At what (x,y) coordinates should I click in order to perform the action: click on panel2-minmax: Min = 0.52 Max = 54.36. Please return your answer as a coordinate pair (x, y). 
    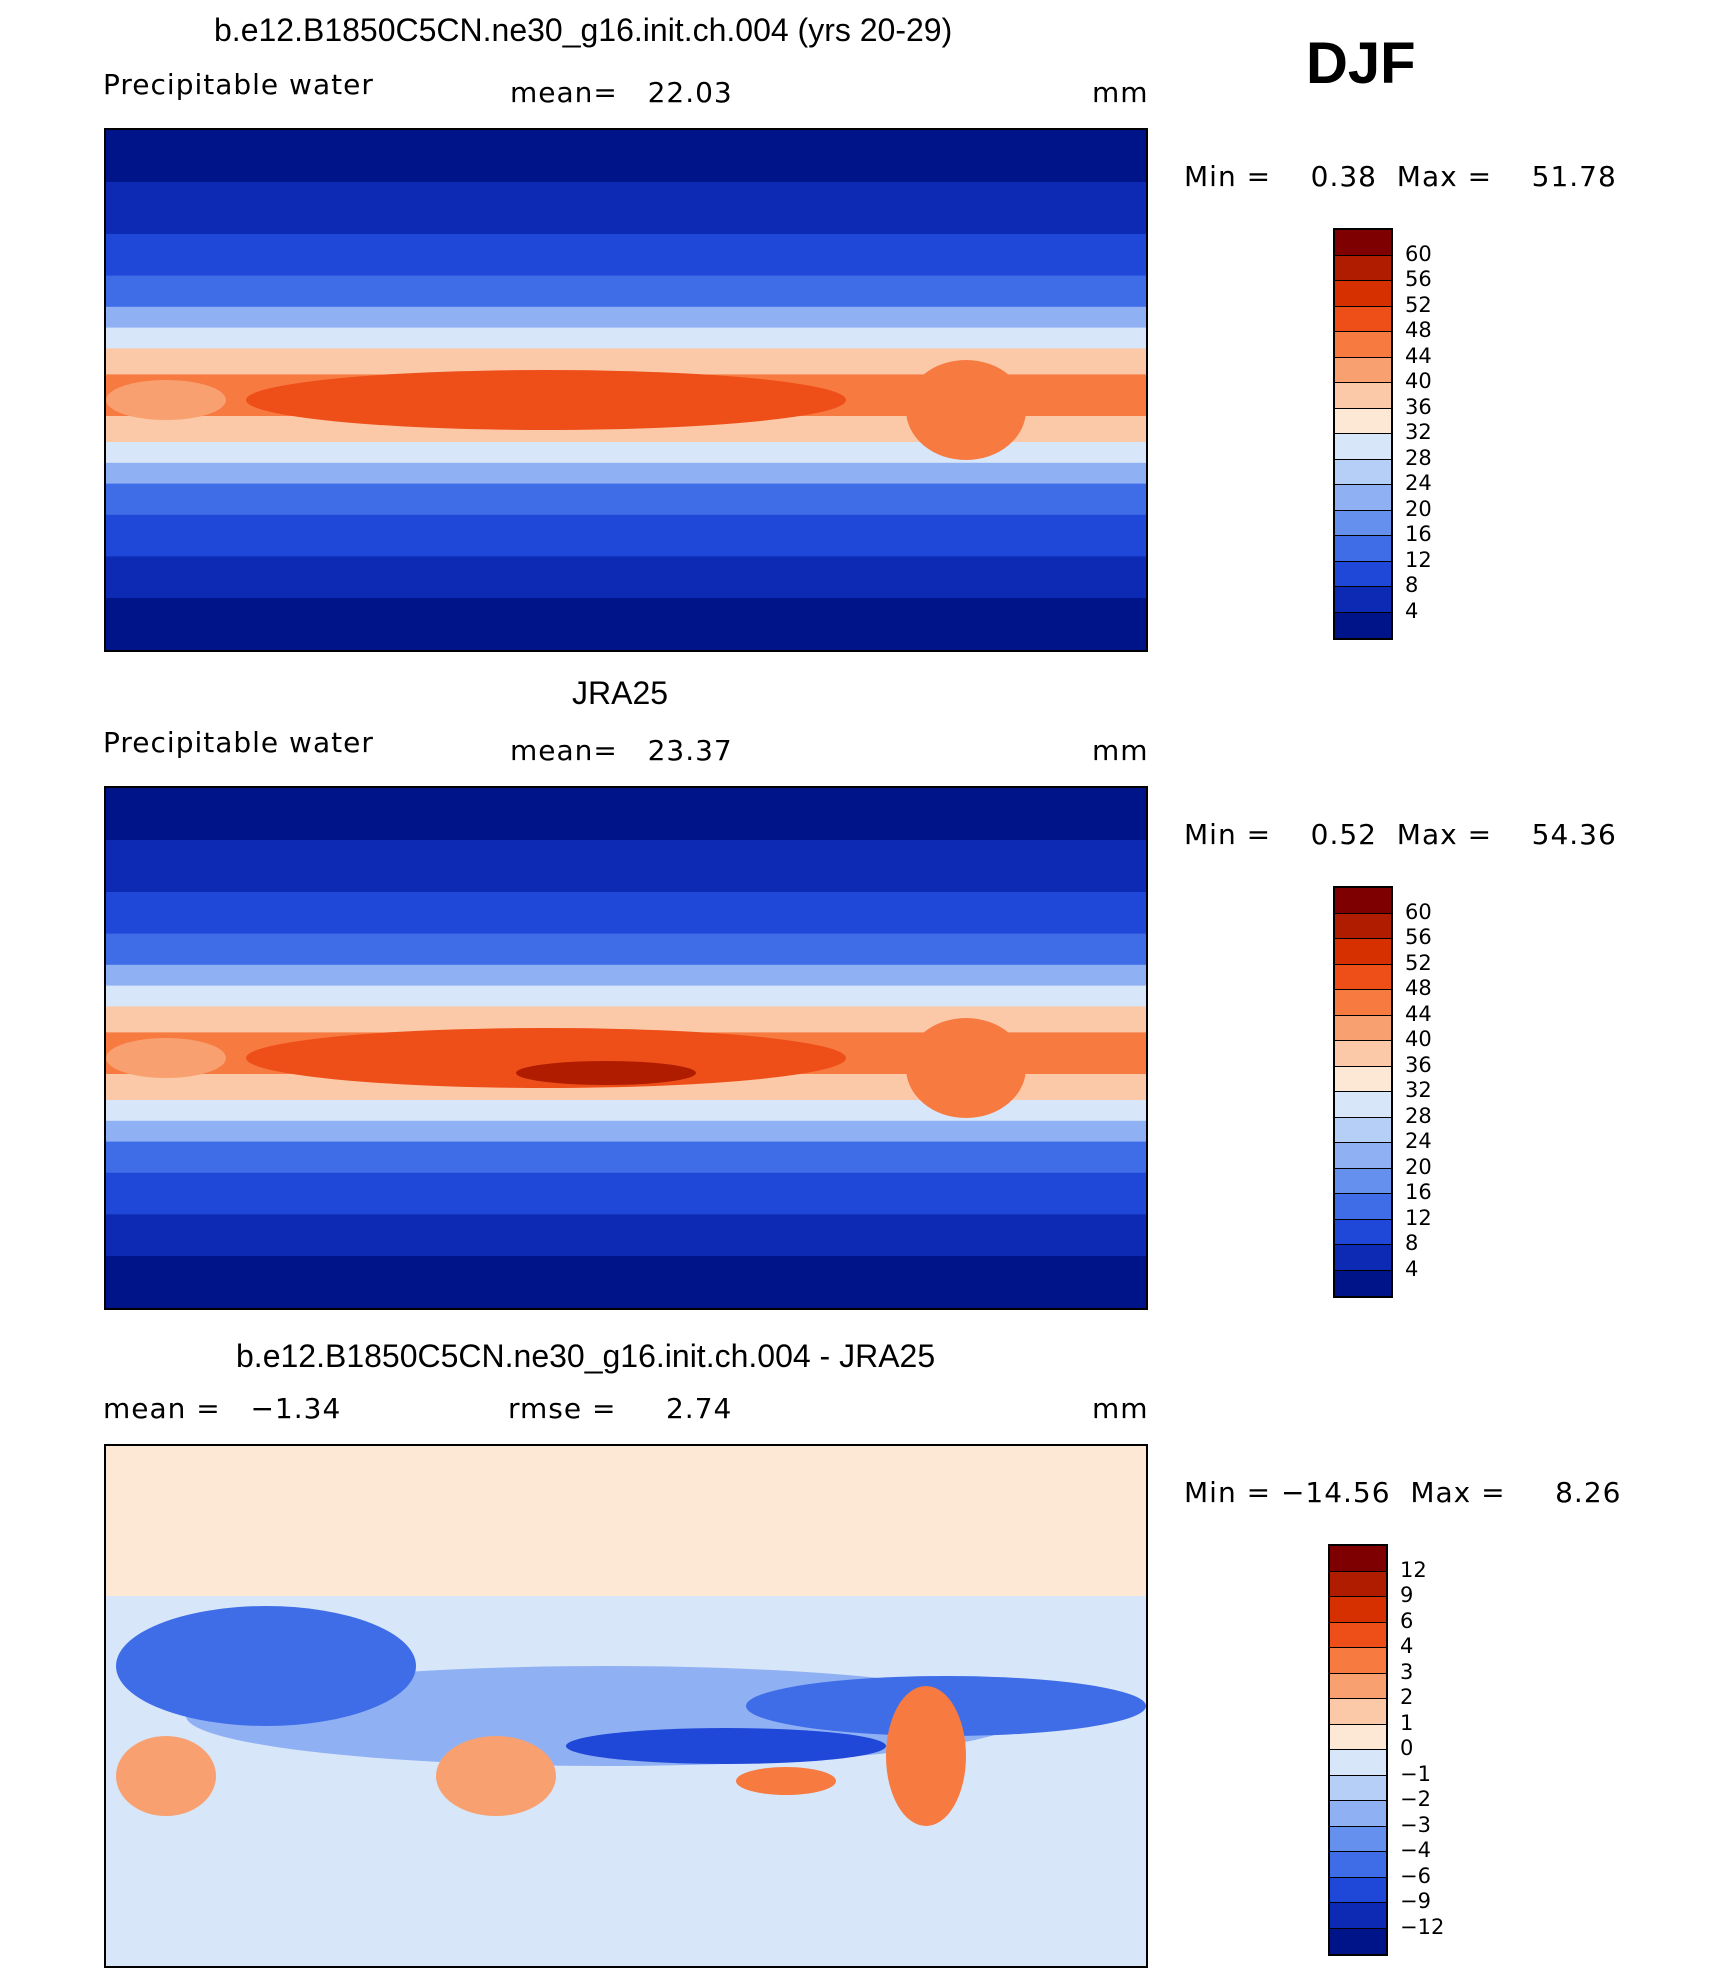
    Looking at the image, I should click on (1400, 834).